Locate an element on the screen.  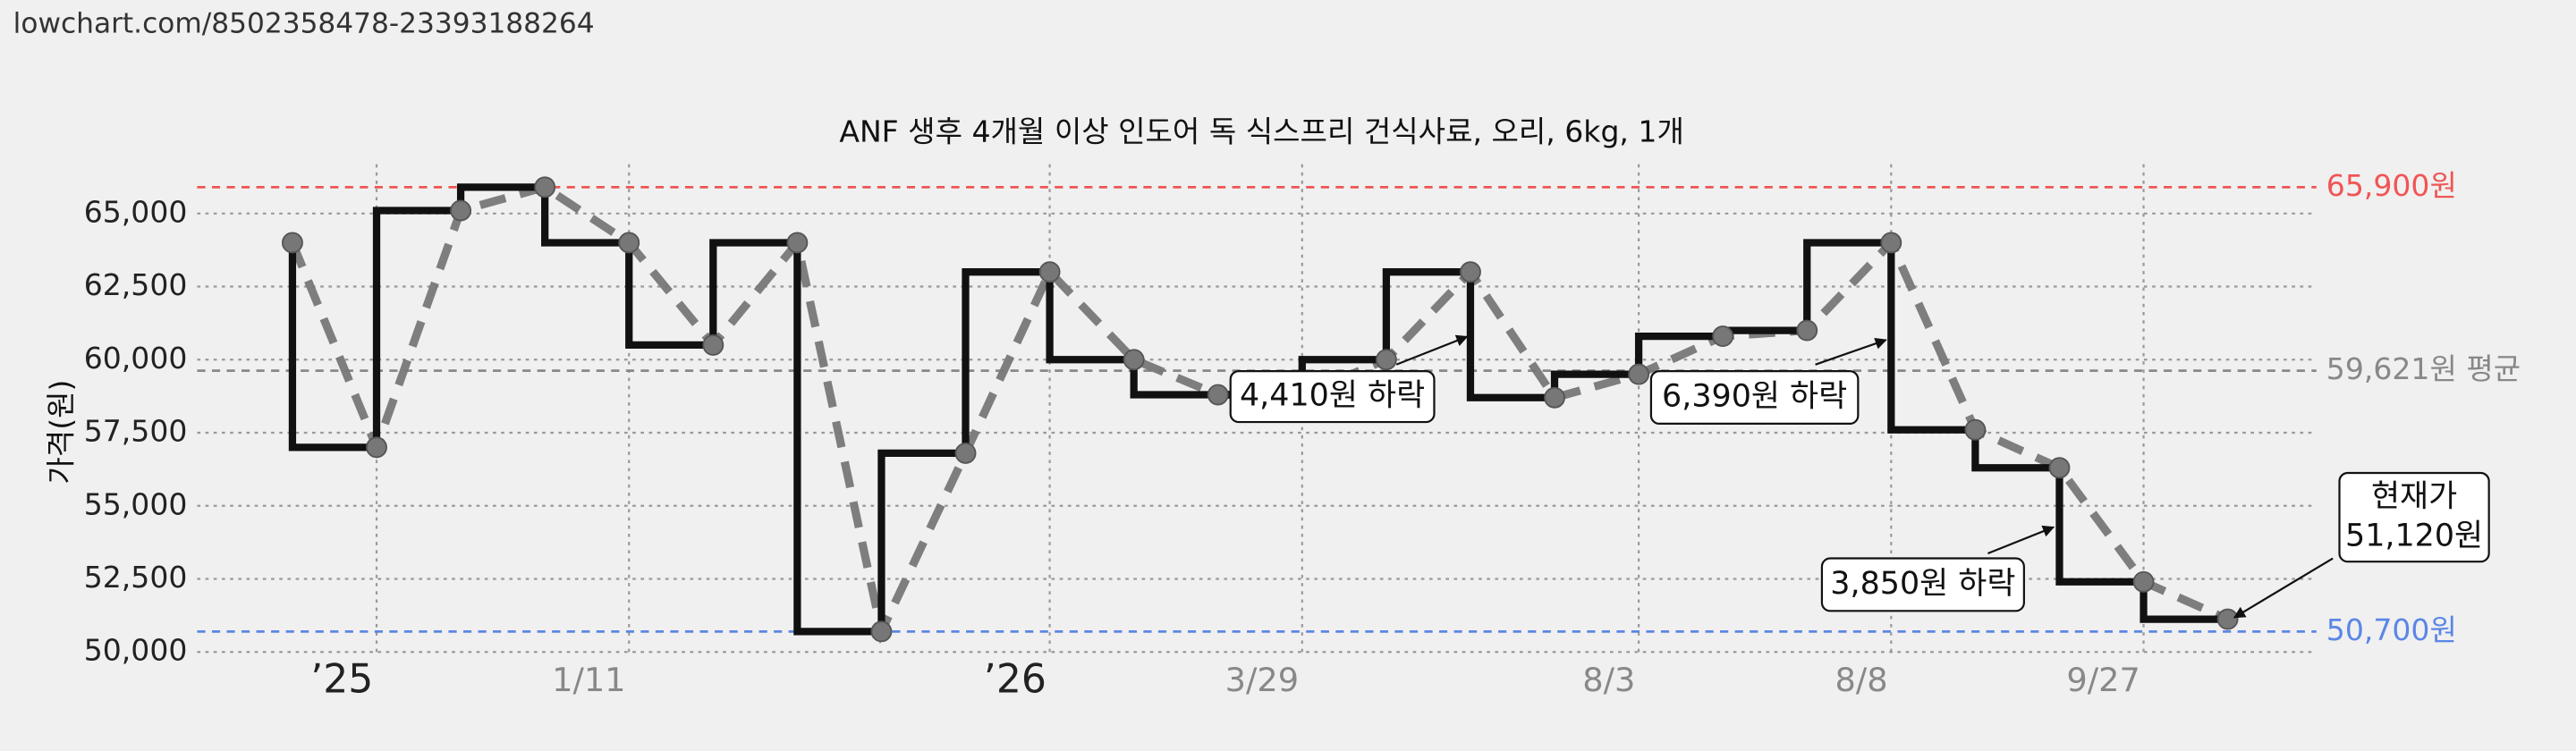
annotation-text: 현재가 is located at coordinates (2414, 497).